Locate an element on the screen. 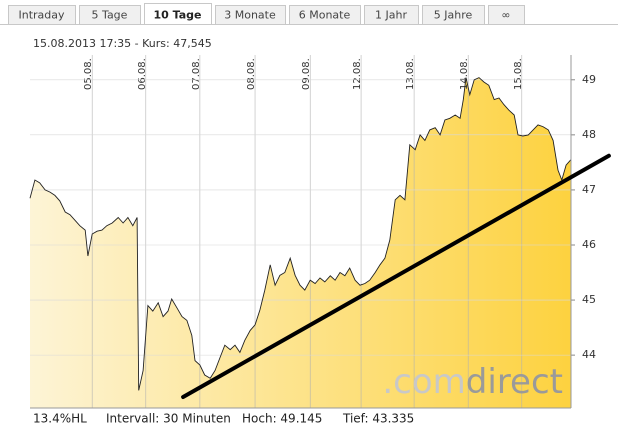  tab-label: ∞ is located at coordinates (505, 15).